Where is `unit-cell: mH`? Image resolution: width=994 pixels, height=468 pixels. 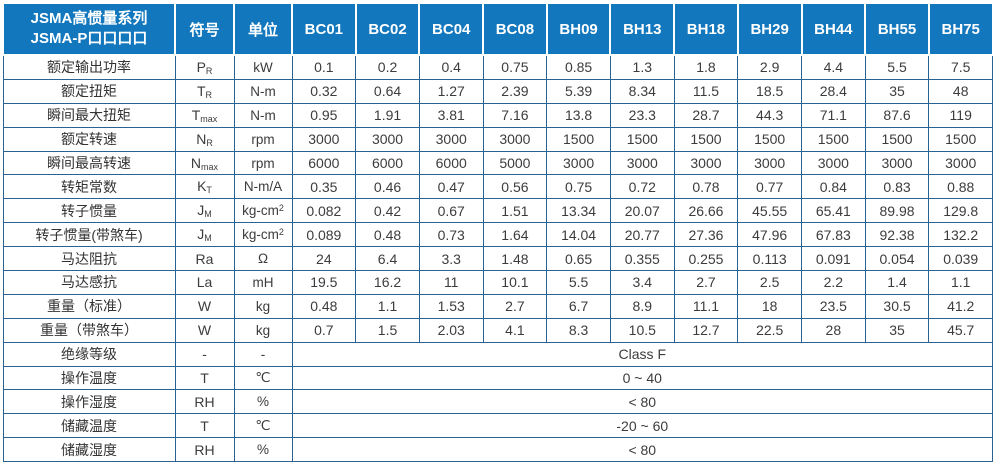
unit-cell: mH is located at coordinates (263, 282).